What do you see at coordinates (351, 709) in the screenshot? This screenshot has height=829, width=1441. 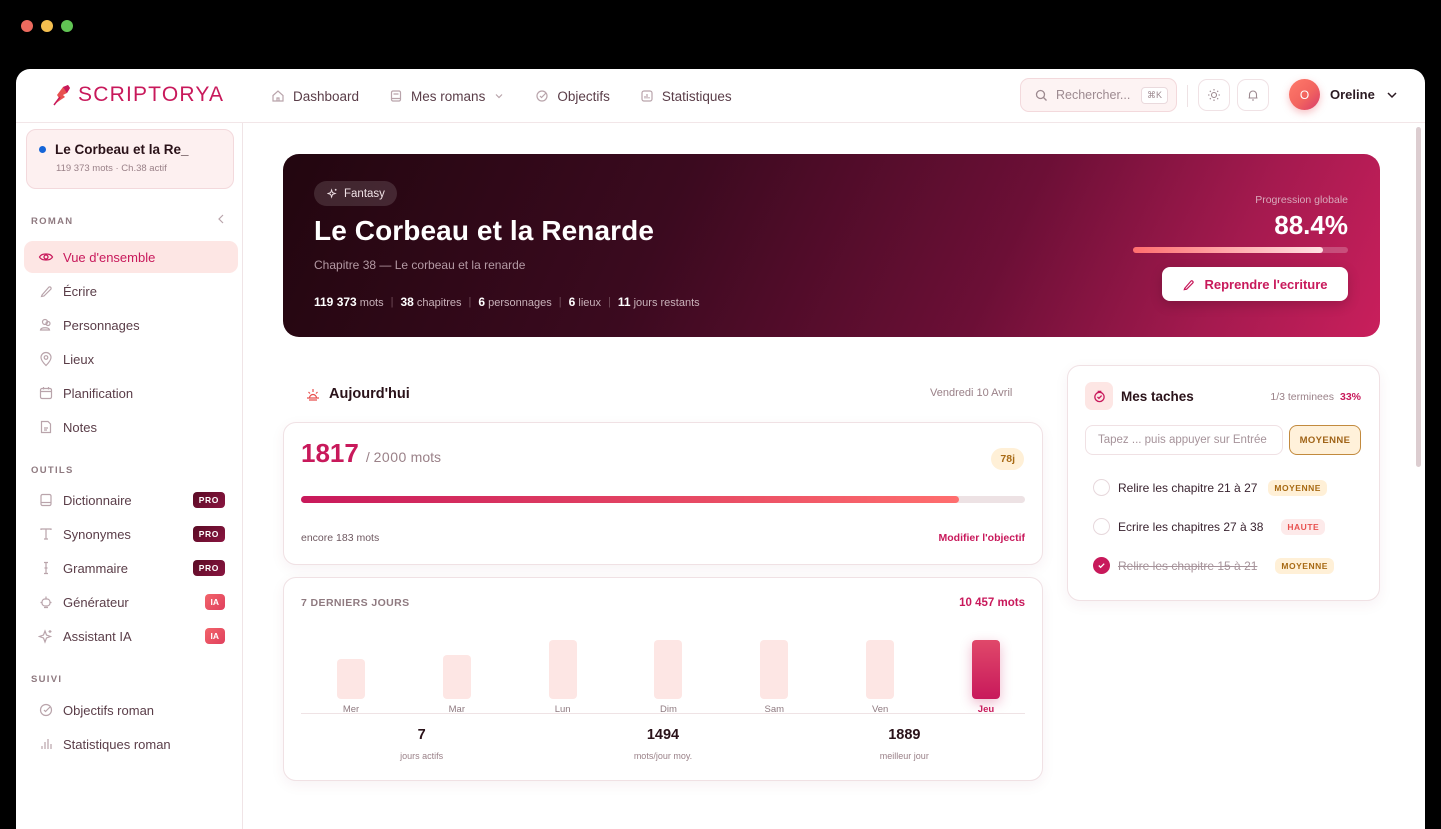 I see `bar-label: Mer` at bounding box center [351, 709].